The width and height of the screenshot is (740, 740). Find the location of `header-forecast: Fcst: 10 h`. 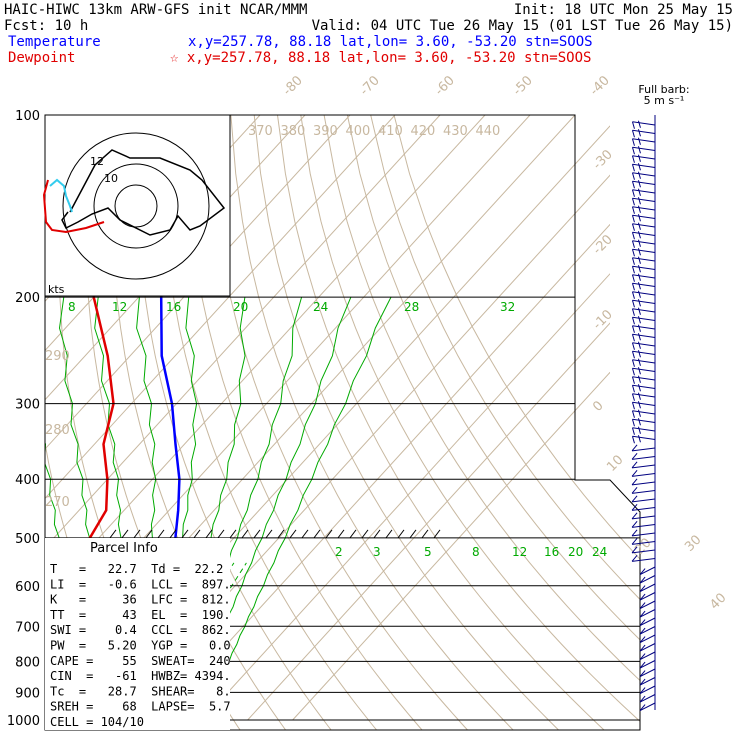

header-forecast: Fcst: 10 h is located at coordinates (46, 26).